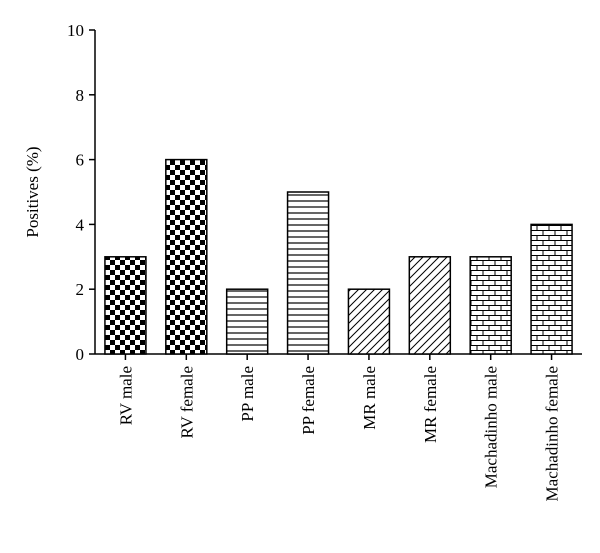 The image size is (600, 553). What do you see at coordinates (80, 160) in the screenshot?
I see `y-tick-label: 6` at bounding box center [80, 160].